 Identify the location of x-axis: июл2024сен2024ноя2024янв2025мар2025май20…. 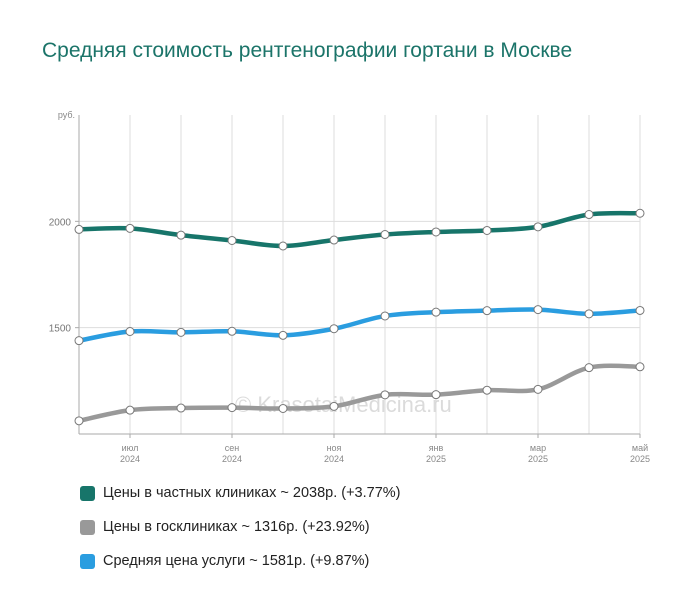
(364, 448).